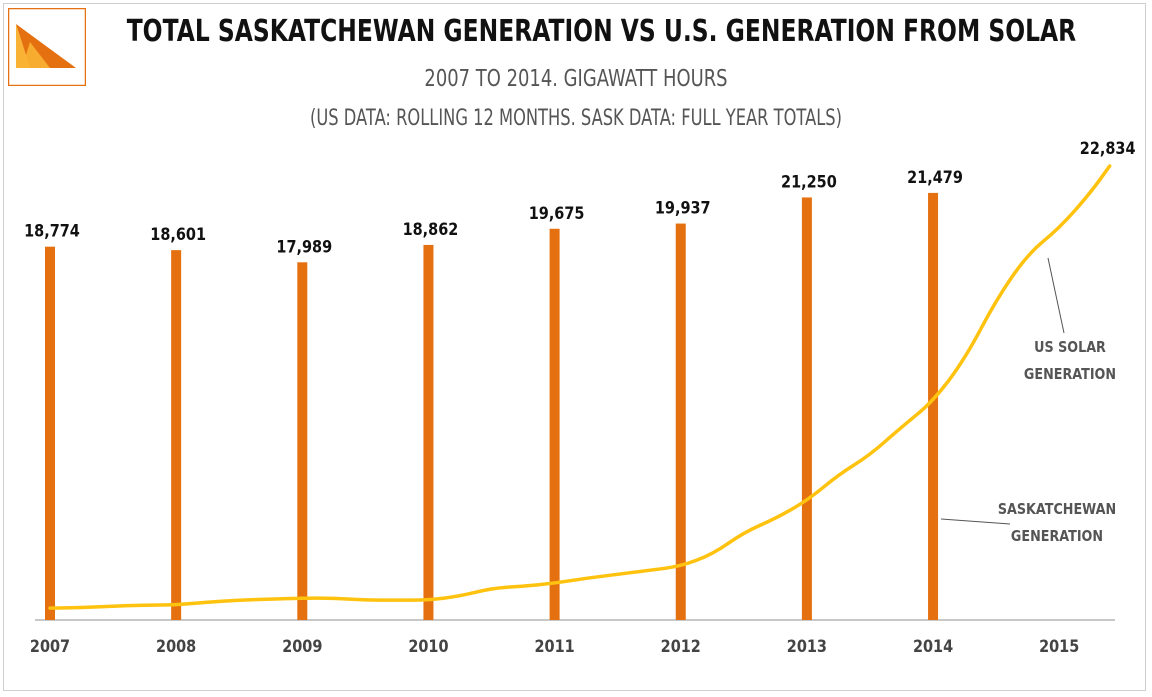  What do you see at coordinates (557, 213) in the screenshot?
I see `bar-value-label-2011: 19,675` at bounding box center [557, 213].